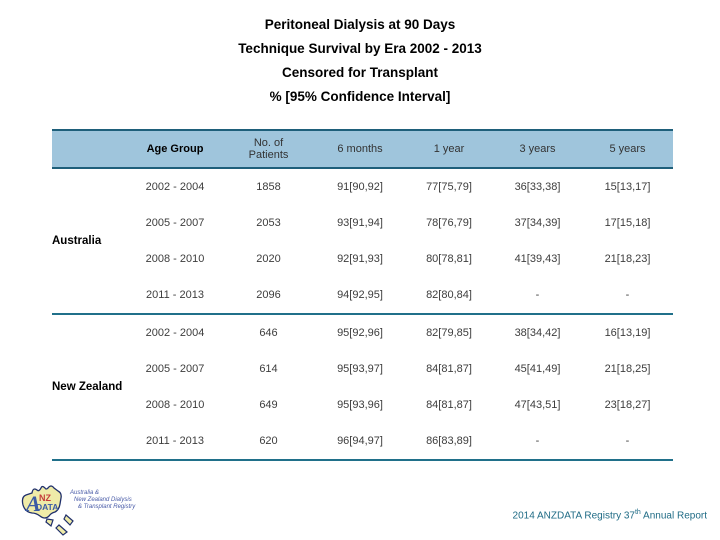 This screenshot has height=540, width=720. Describe the element at coordinates (449, 259) in the screenshot. I see `table-cell: 80[78,81]` at that location.